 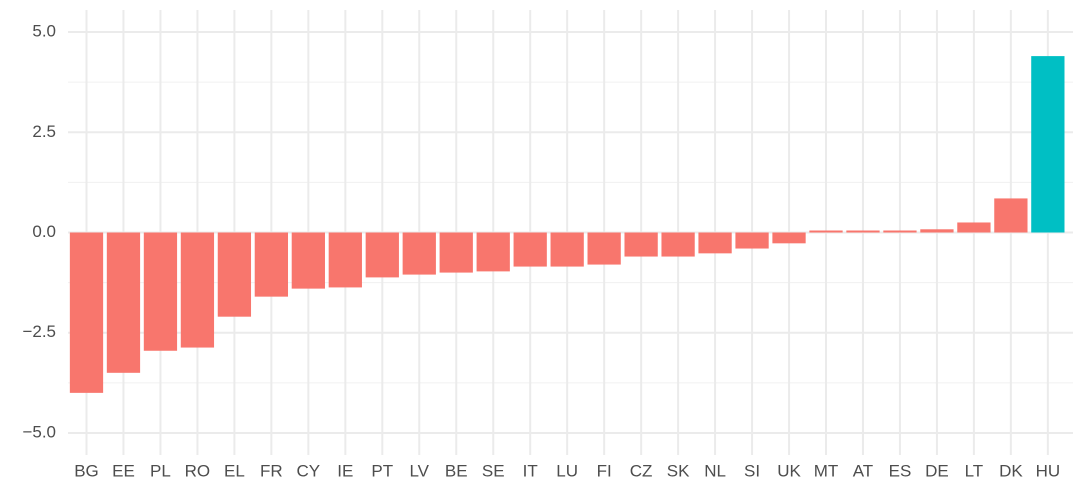 I want to click on x-tick-label: AT, so click(x=863, y=470).